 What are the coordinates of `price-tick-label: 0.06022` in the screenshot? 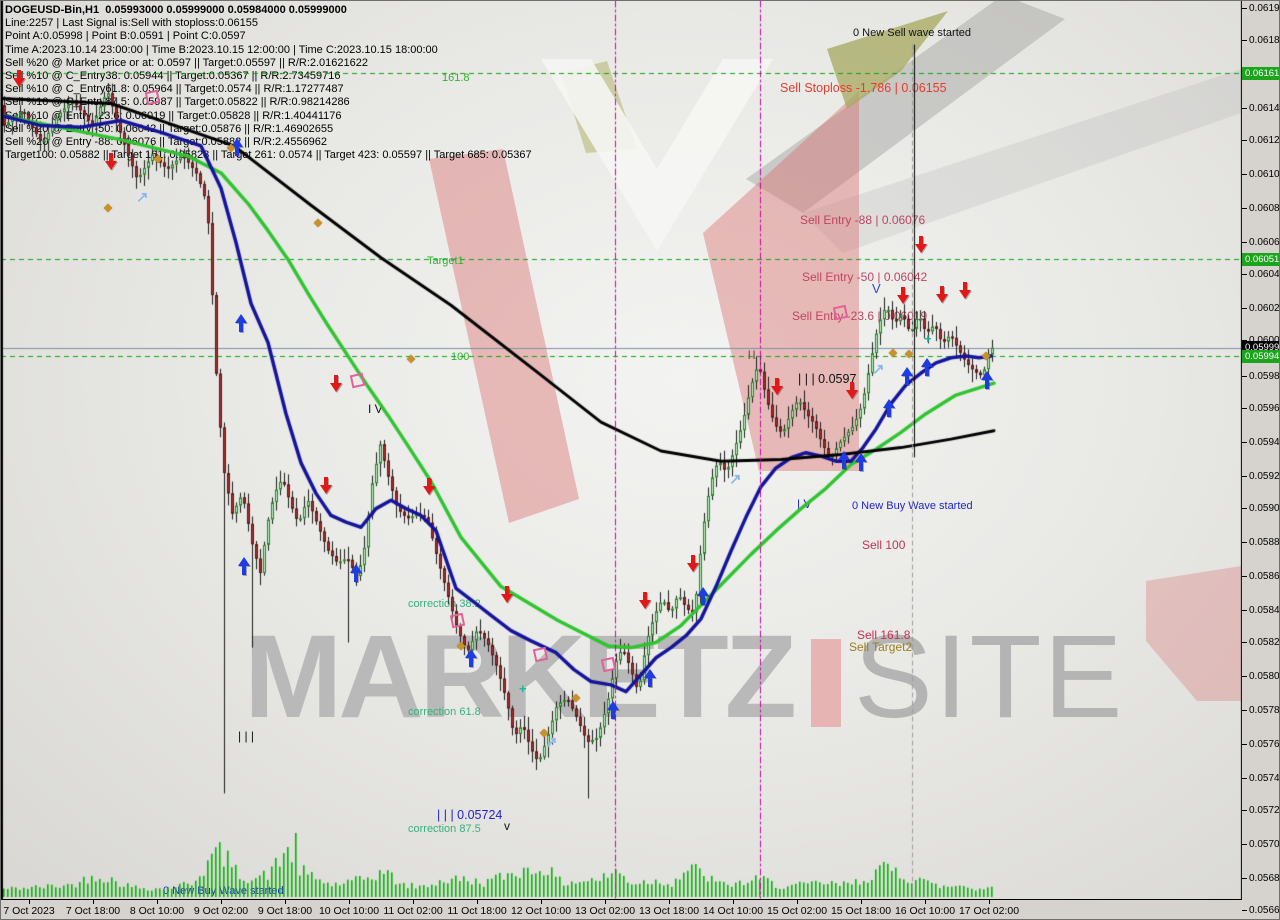 It's located at (1264, 309).